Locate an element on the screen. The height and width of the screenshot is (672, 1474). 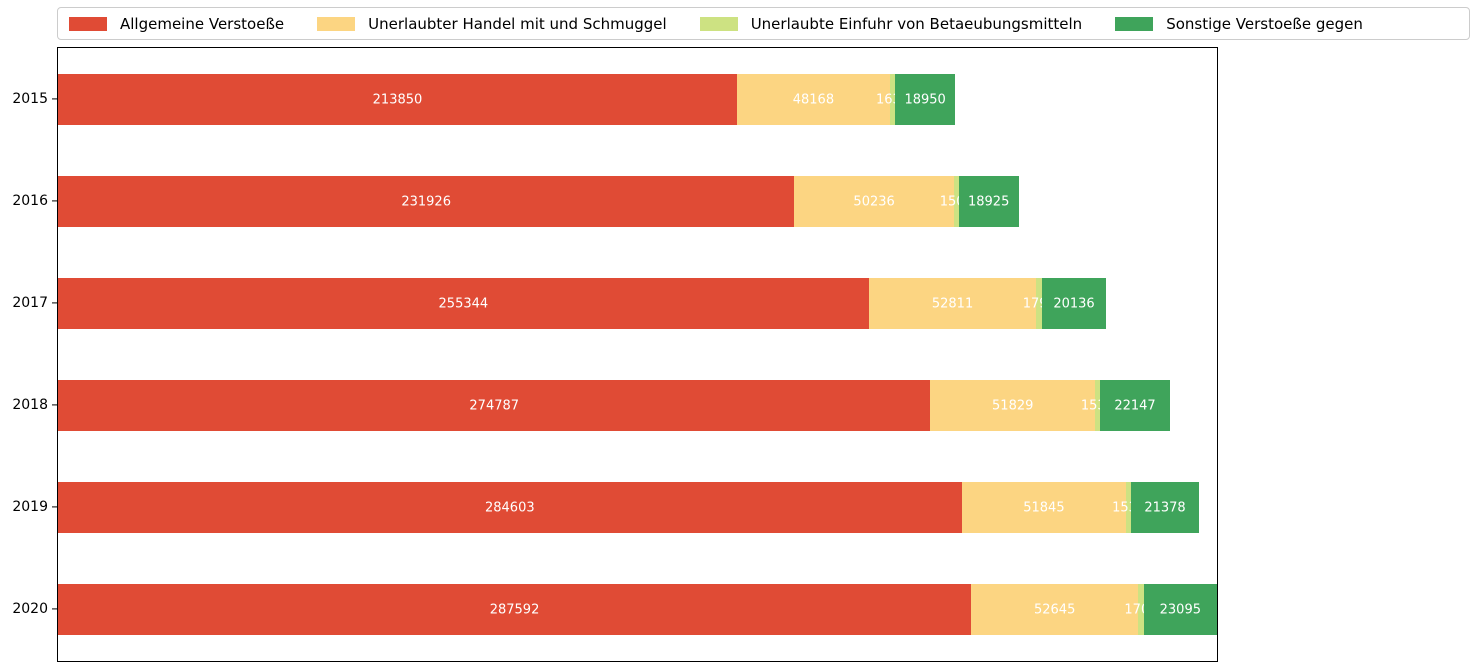
bar-row-2015: 213850 48168 1636 18950 is located at coordinates (637, 99).